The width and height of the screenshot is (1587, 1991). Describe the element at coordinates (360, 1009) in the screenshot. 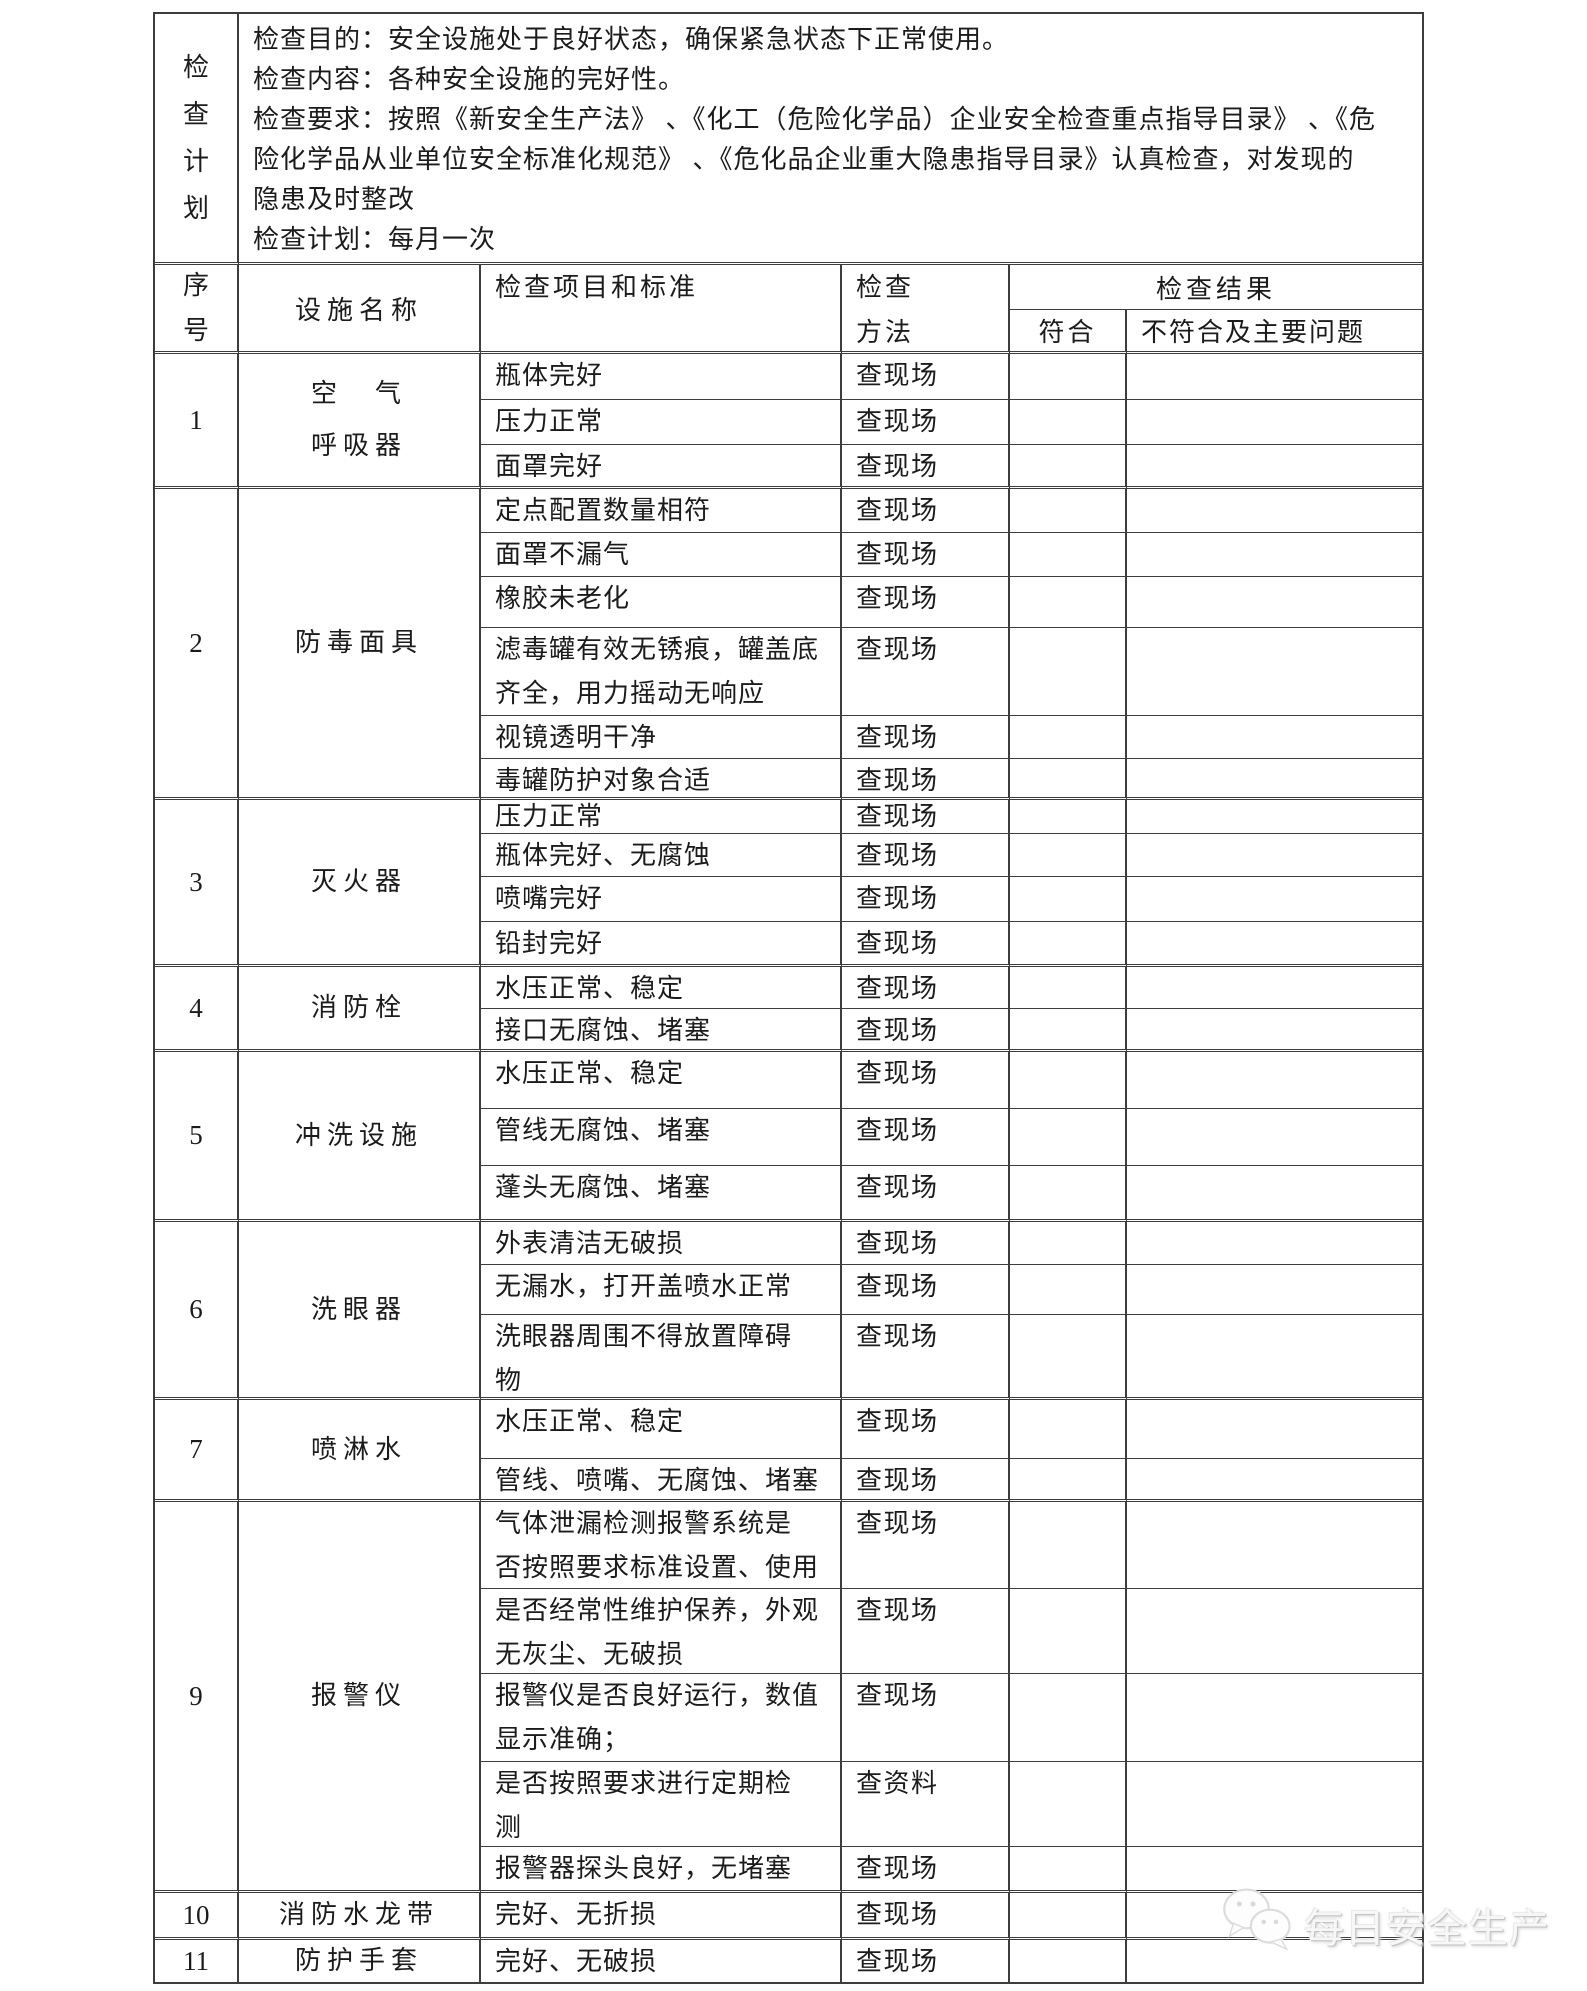

I see `facility-name-cell: 消防栓` at that location.